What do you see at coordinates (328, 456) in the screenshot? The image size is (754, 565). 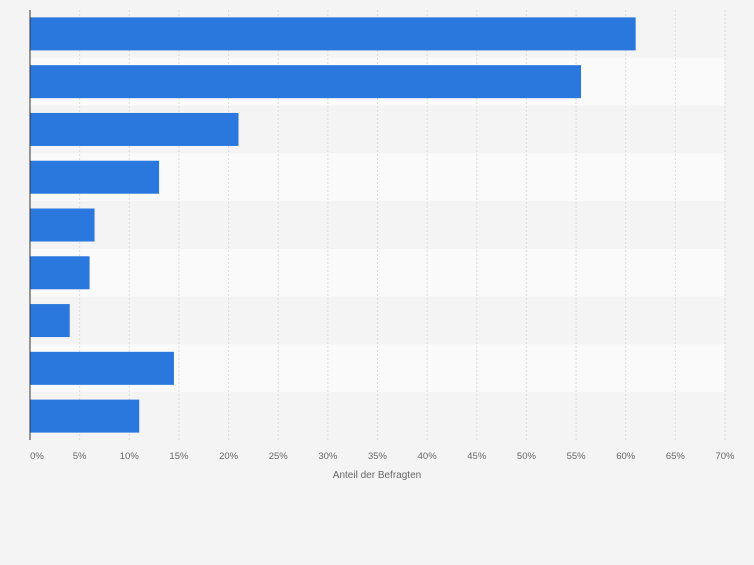 I see `x-tick-label: 30%` at bounding box center [328, 456].